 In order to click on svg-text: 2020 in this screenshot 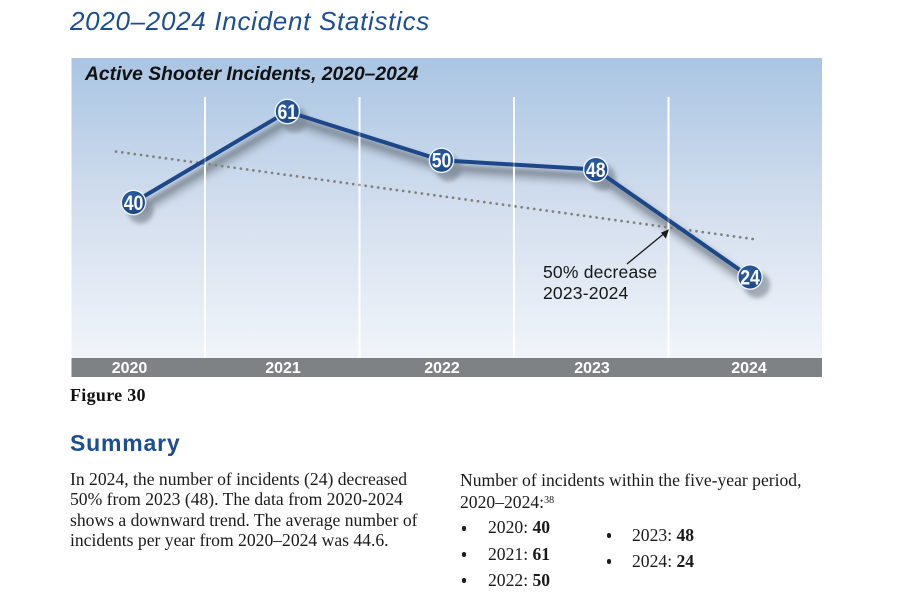, I will do `click(130, 368)`.